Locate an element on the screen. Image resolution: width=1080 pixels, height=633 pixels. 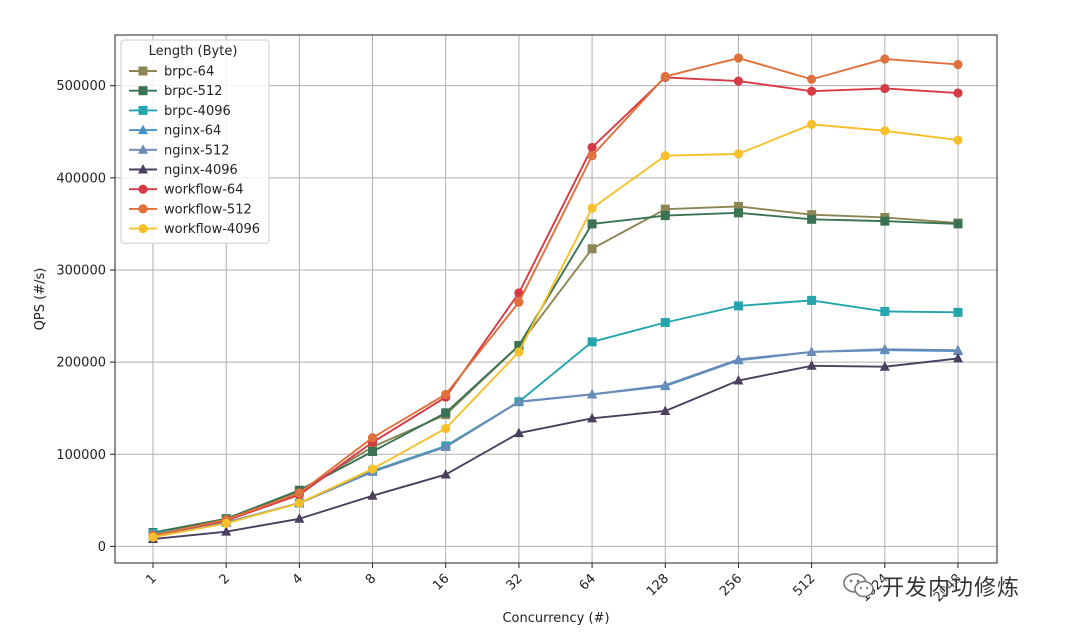
y-tick-label: 300000 is located at coordinates (81, 270).